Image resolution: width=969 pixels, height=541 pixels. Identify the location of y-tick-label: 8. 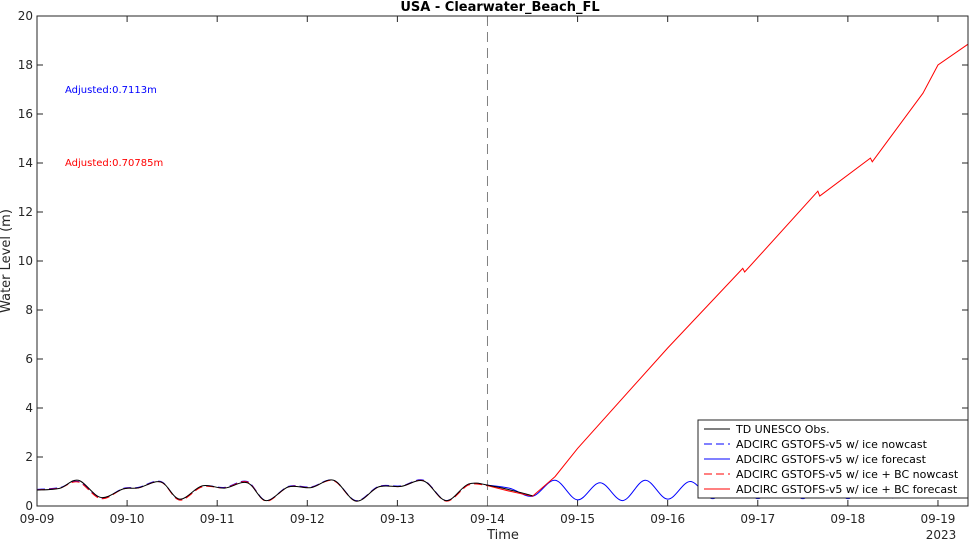
(29, 310).